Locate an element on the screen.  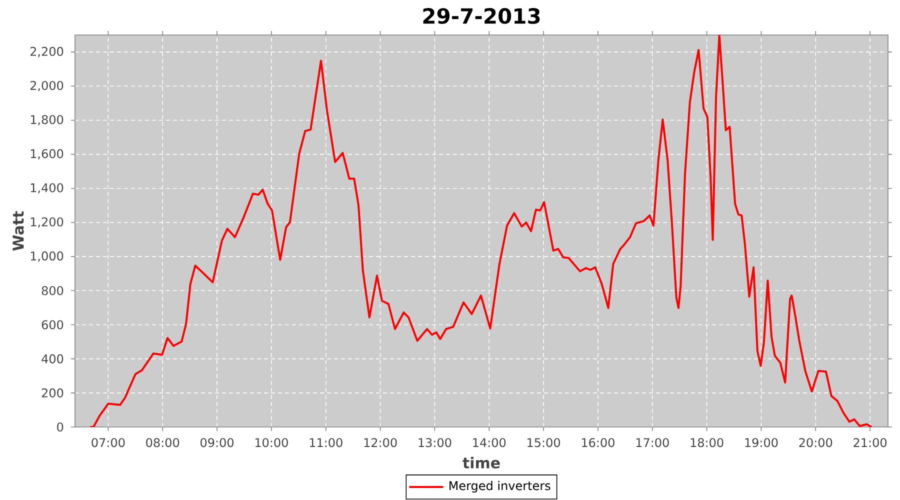
x-tick-label: 20:00 is located at coordinates (815, 443).